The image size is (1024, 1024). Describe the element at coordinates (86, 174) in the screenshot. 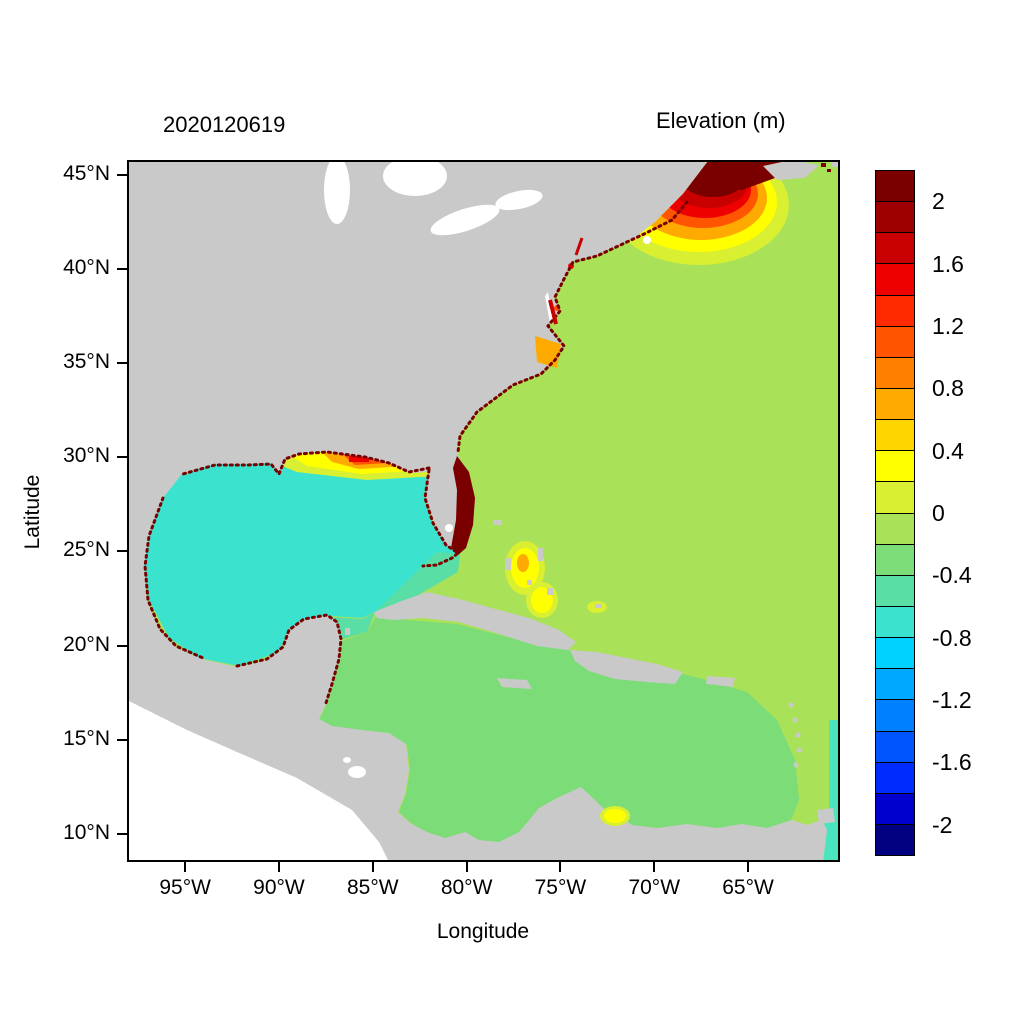

I see `y-tick-label: 45°N` at that location.